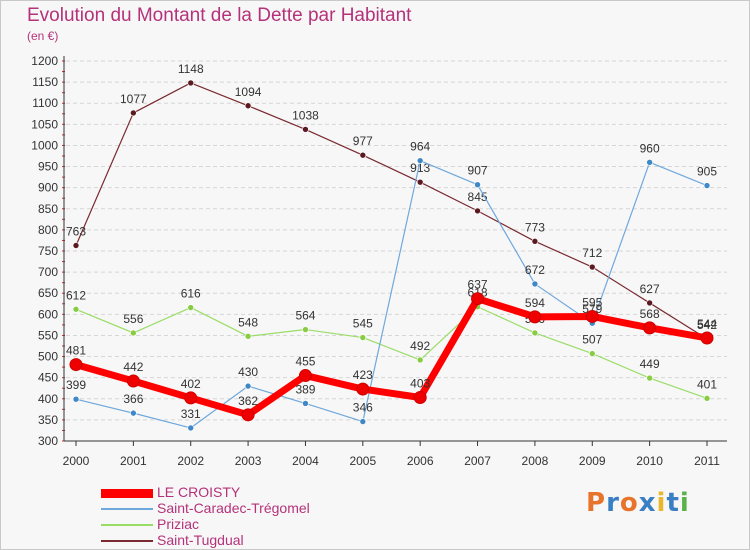  Describe the element at coordinates (596, 503) in the screenshot. I see `logo-letter: P` at that location.